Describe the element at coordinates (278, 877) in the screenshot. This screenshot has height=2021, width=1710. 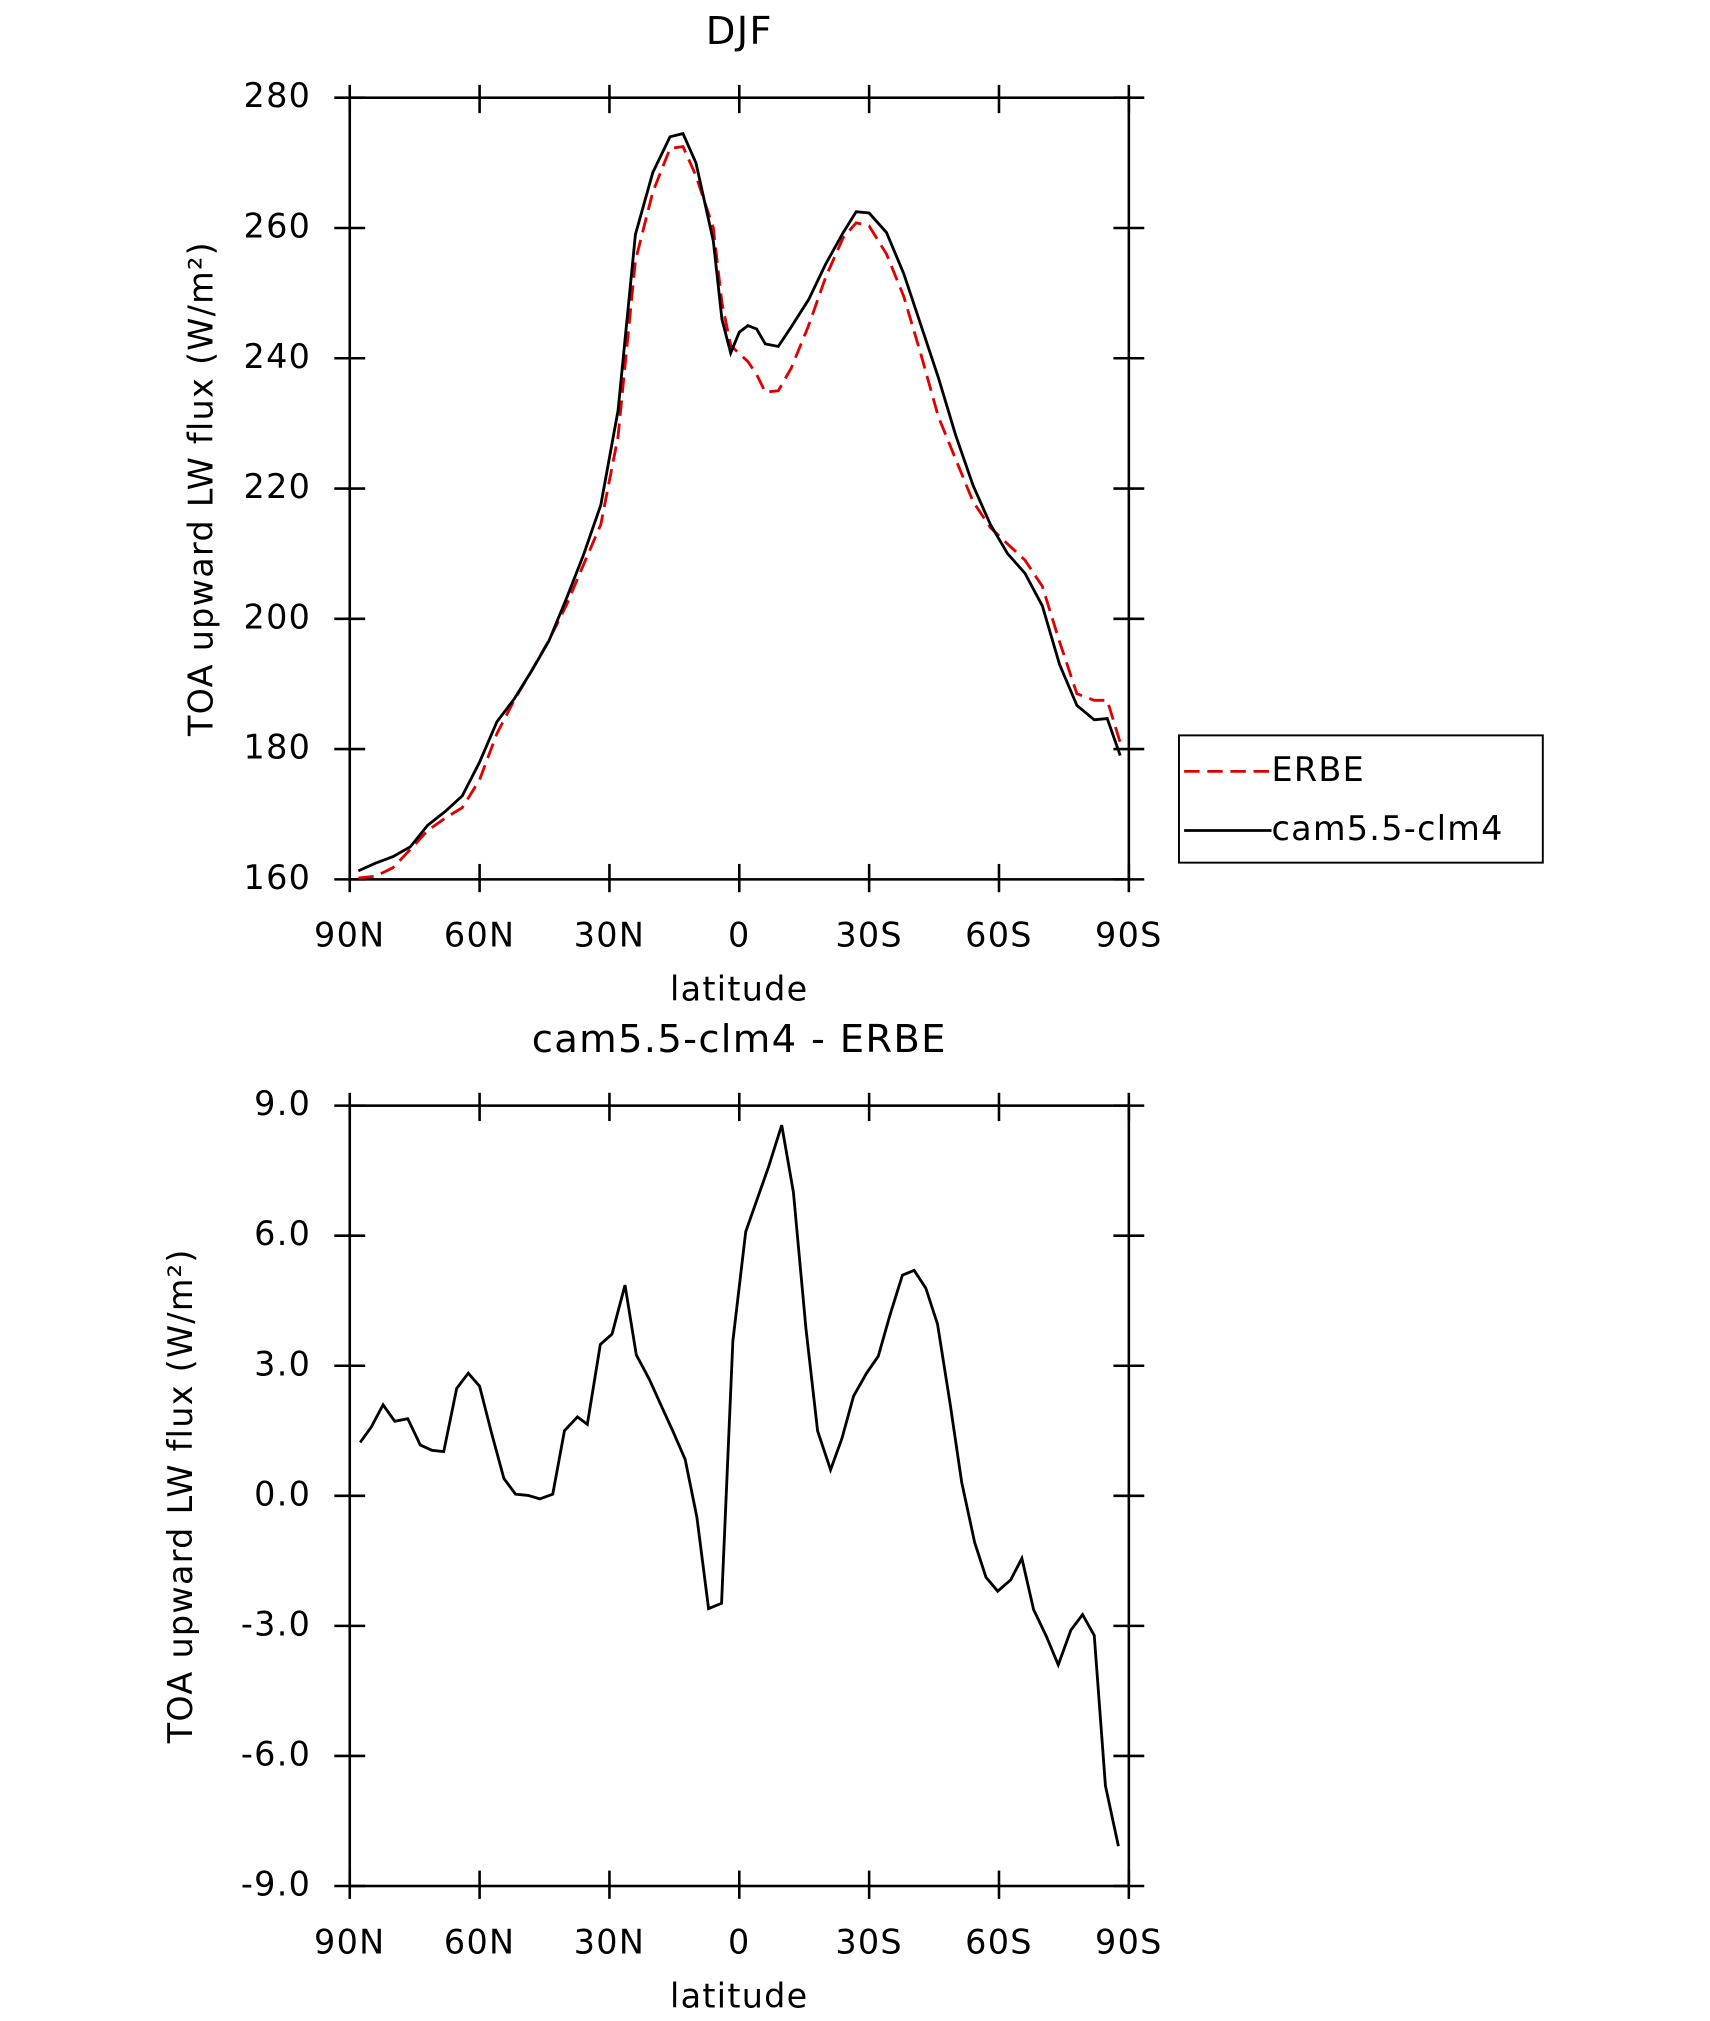
I see `y-tick-label: 160` at that location.